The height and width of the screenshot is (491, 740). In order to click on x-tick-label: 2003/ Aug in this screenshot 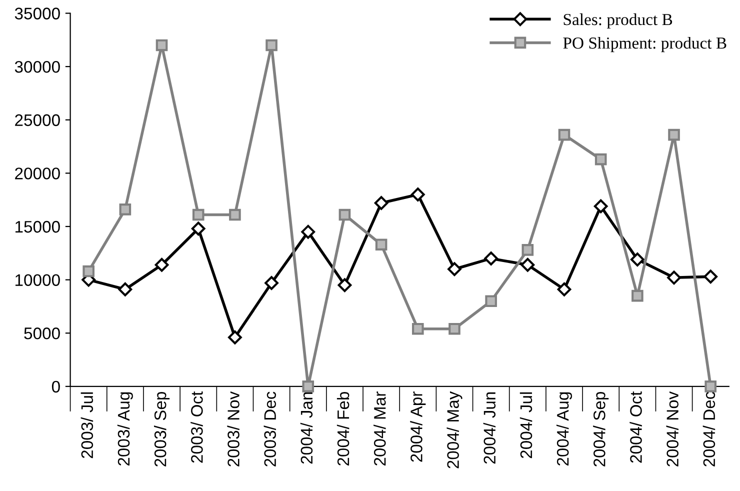, I will do `click(125, 429)`.